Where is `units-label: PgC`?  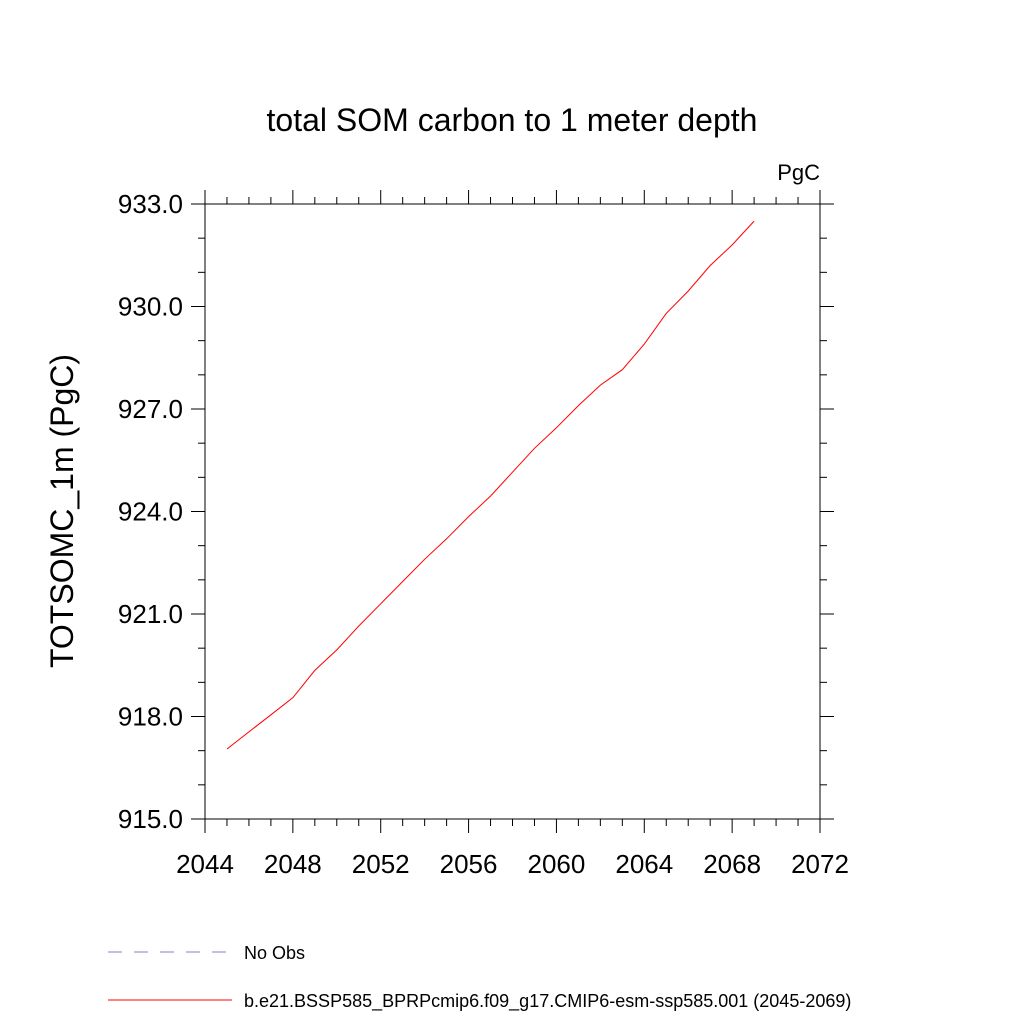
units-label: PgC is located at coordinates (798, 172).